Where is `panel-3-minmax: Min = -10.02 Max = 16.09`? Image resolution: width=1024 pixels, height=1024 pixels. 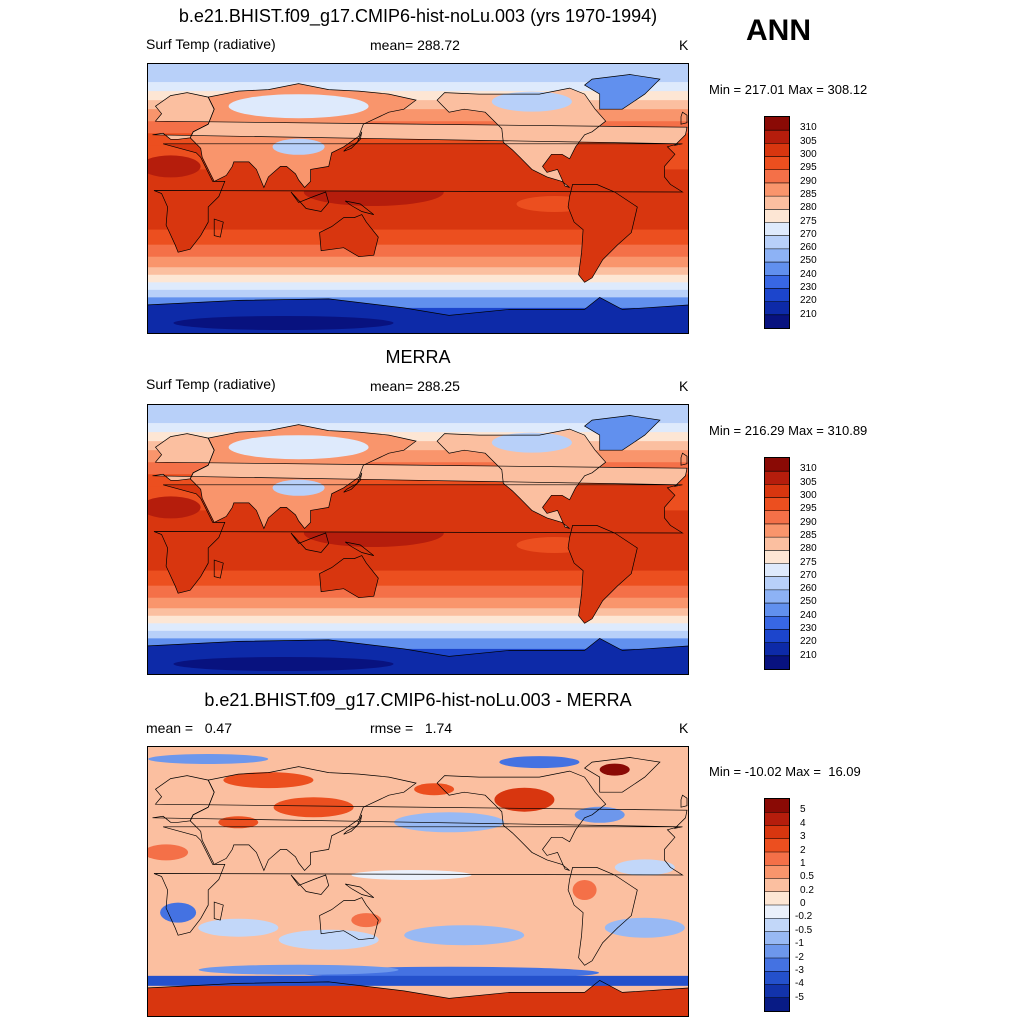
panel-3-minmax: Min = -10.02 Max = 16.09 is located at coordinates (785, 771).